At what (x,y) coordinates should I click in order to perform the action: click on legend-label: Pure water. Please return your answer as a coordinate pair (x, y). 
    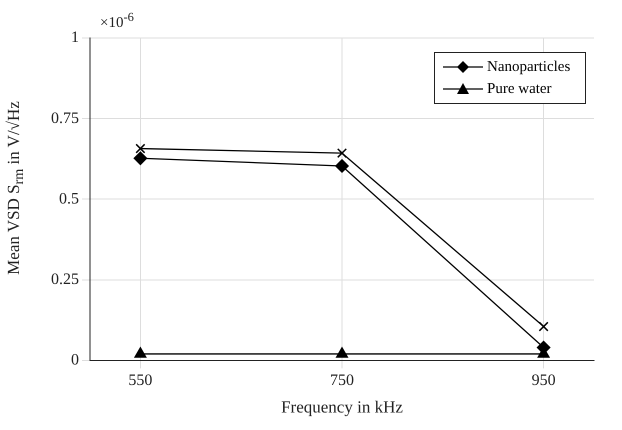
    Looking at the image, I should click on (520, 89).